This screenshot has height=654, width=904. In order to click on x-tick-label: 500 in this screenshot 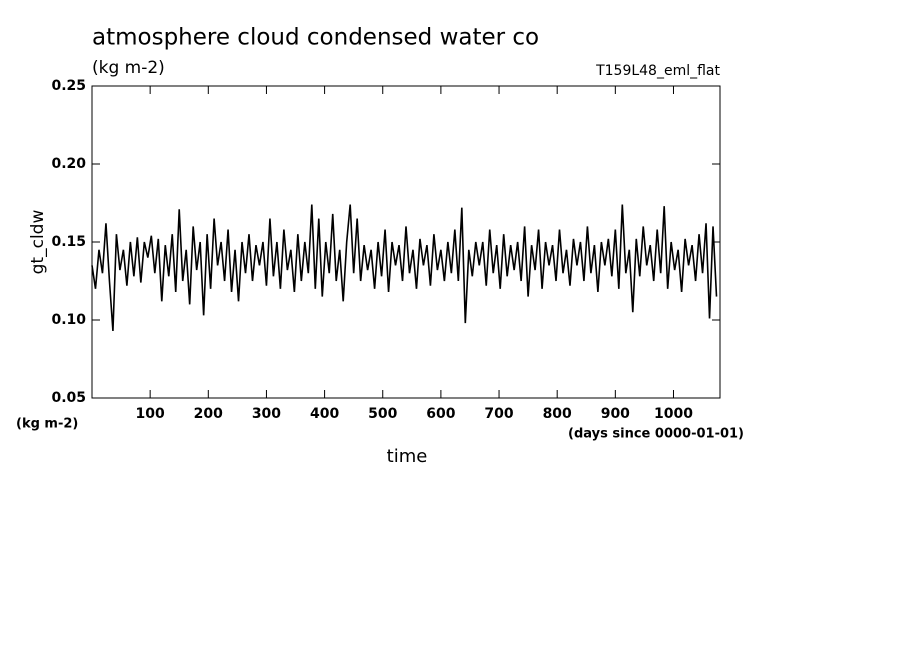, I will do `click(382, 414)`.